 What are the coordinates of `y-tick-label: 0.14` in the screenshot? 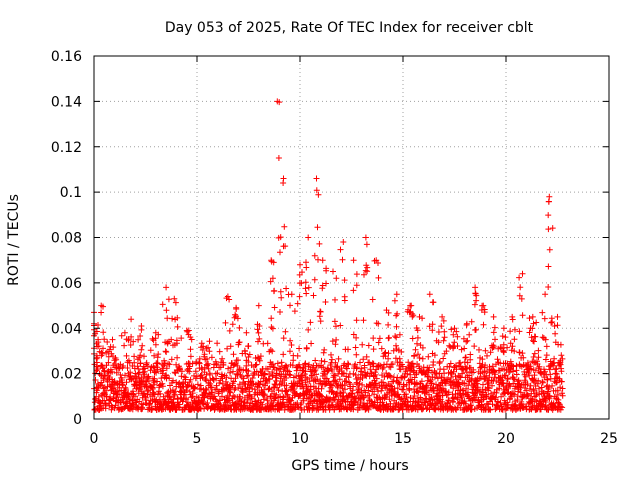 It's located at (66, 102).